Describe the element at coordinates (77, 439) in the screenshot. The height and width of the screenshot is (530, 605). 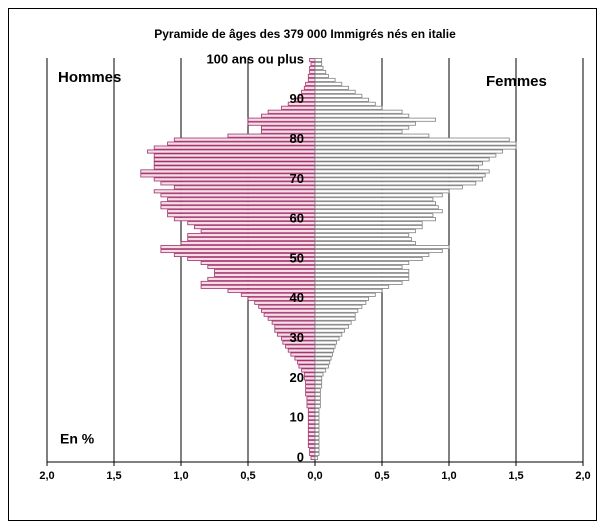
I see `annotation: En %` at that location.